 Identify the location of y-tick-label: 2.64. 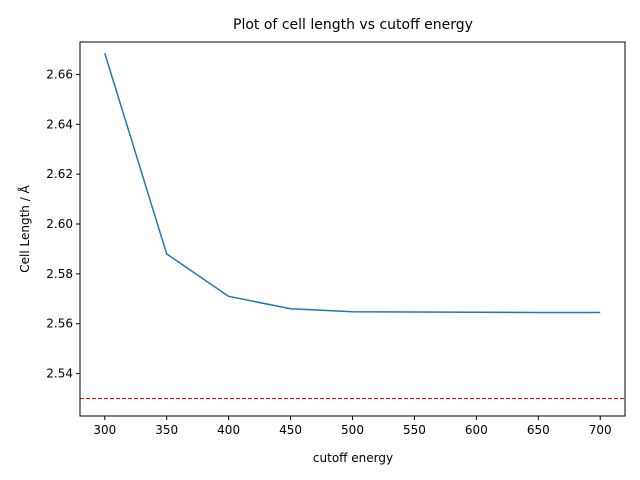
(59, 124).